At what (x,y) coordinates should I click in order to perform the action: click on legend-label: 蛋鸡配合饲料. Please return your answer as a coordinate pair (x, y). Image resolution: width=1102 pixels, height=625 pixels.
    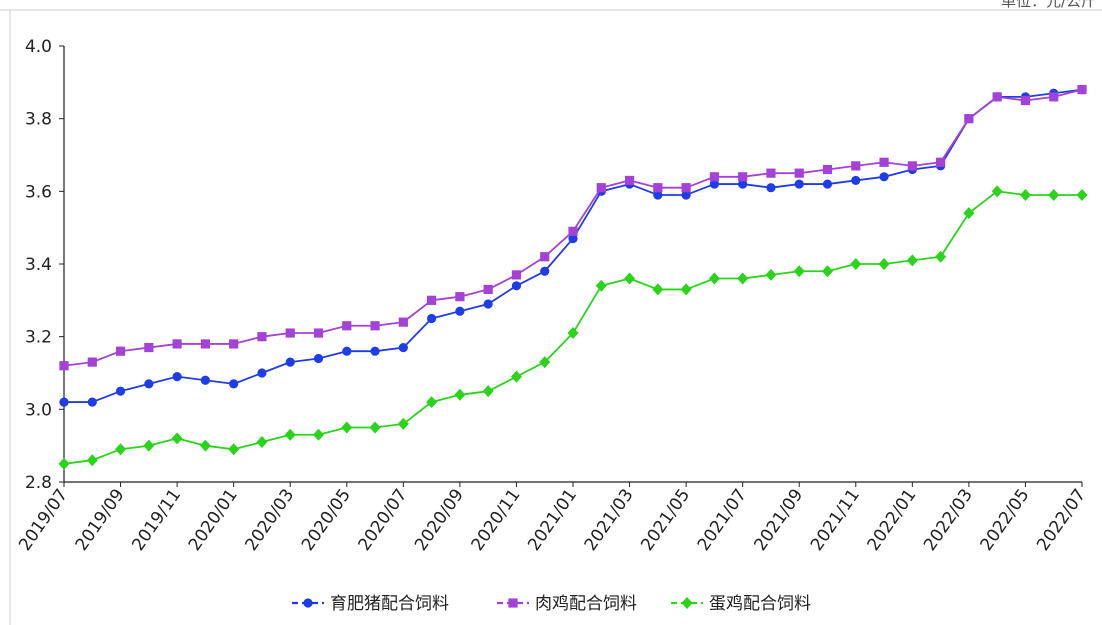
    Looking at the image, I should click on (760, 604).